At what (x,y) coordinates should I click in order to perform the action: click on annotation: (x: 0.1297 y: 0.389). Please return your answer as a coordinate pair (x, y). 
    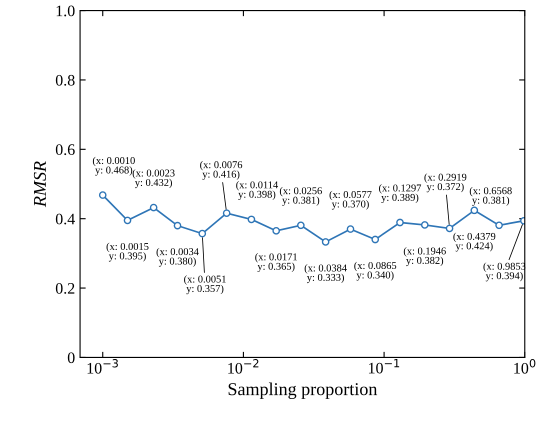
    Looking at the image, I should click on (400, 194).